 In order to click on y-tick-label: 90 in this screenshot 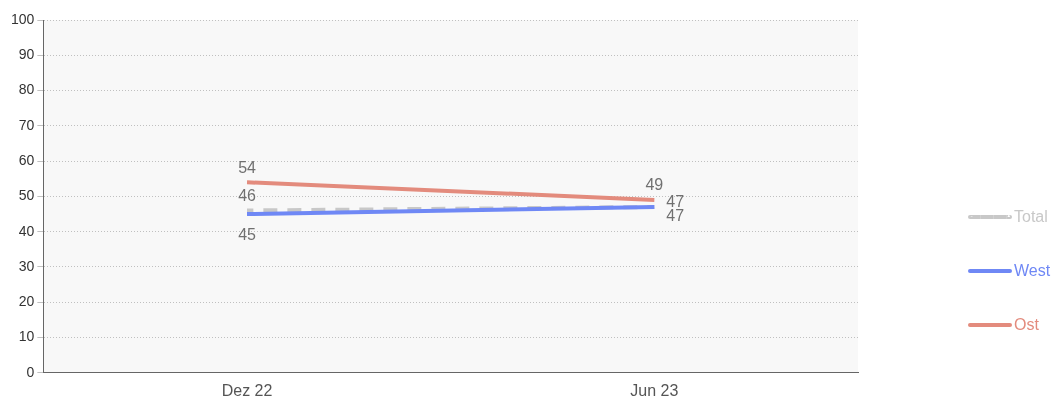, I will do `click(26, 54)`.